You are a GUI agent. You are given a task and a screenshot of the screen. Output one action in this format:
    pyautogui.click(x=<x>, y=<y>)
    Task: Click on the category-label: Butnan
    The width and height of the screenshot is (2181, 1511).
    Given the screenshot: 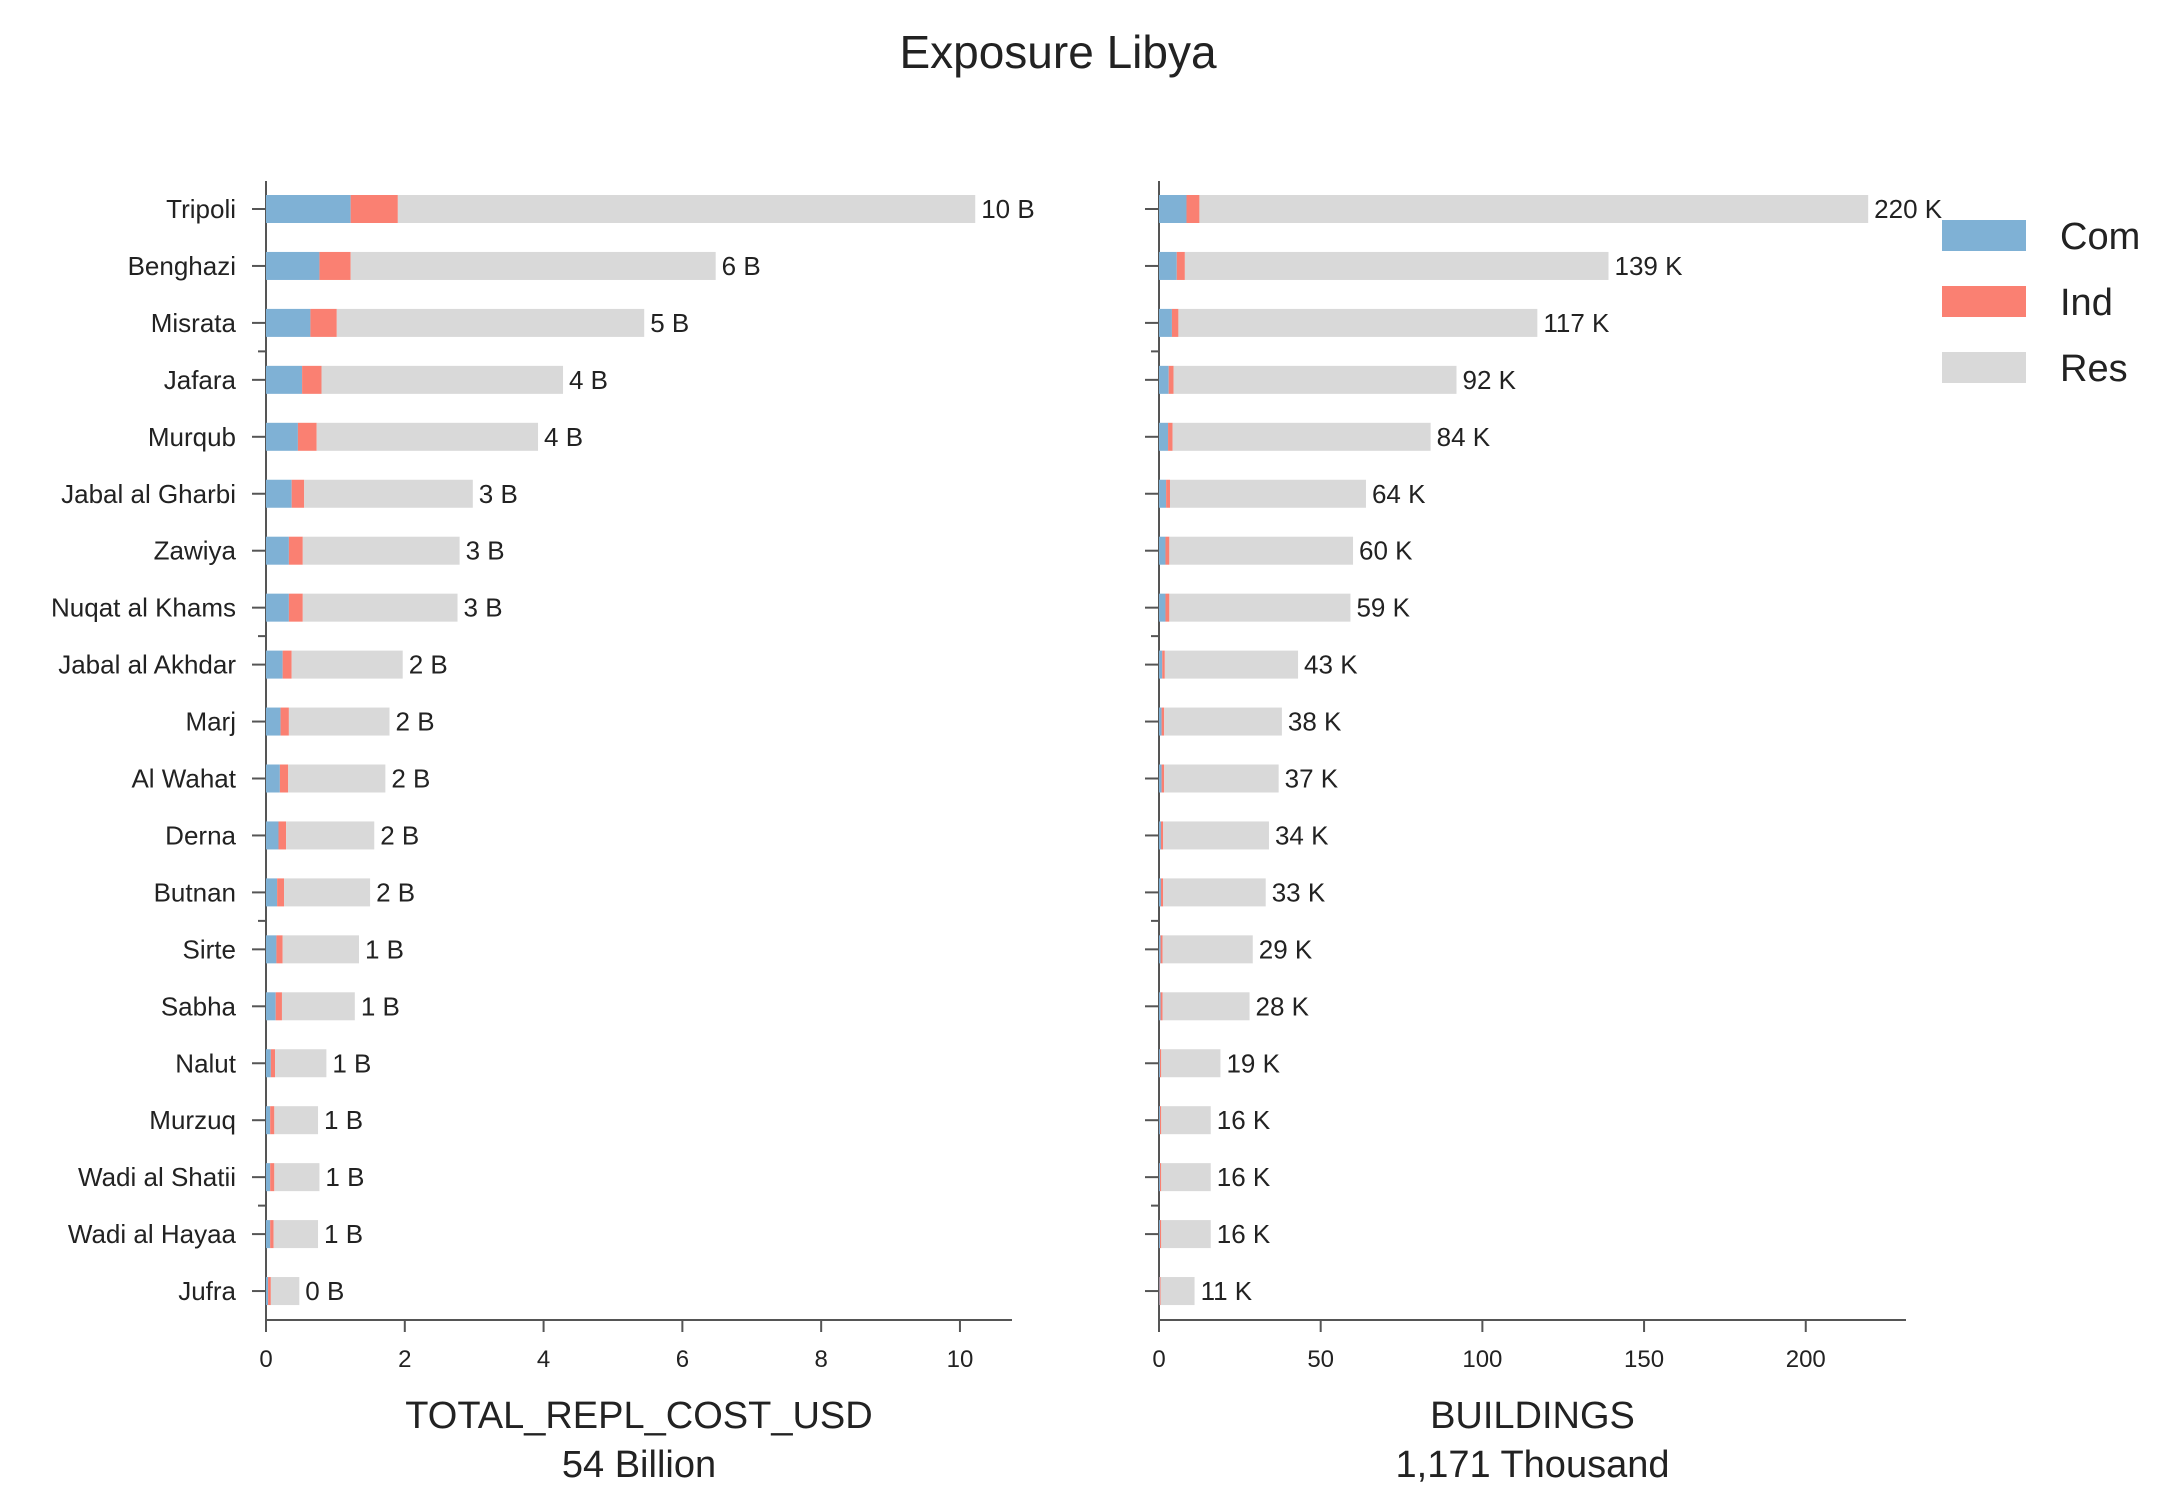 What is the action you would take?
    pyautogui.click(x=195, y=892)
    